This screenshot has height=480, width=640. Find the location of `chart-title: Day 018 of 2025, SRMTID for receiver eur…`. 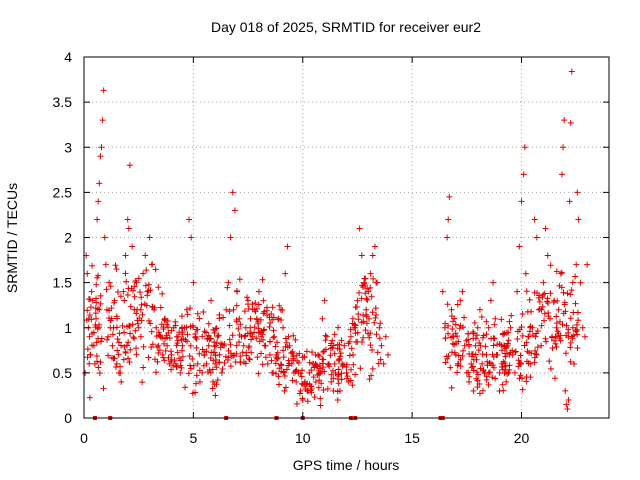

chart-title: Day 018 of 2025, SRMTID for receiver eur… is located at coordinates (346, 27).